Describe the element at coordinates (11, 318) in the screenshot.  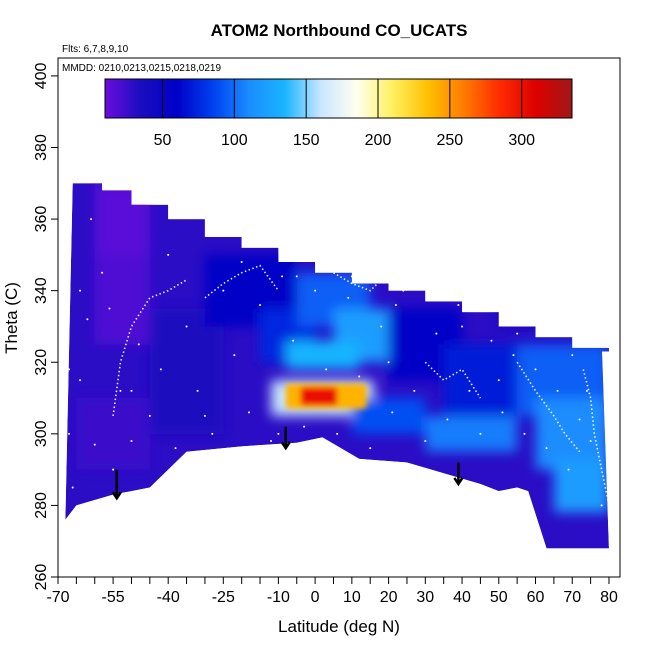
I see `y-axis-label: Theta (C)` at that location.